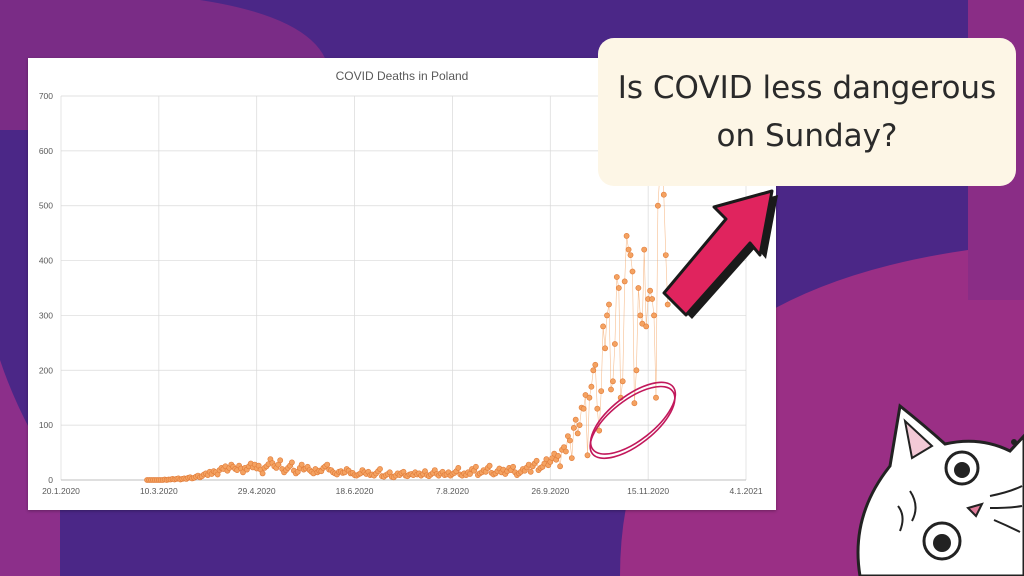 The width and height of the screenshot is (1024, 576). I want to click on arrow-icon, so click(720, 254).